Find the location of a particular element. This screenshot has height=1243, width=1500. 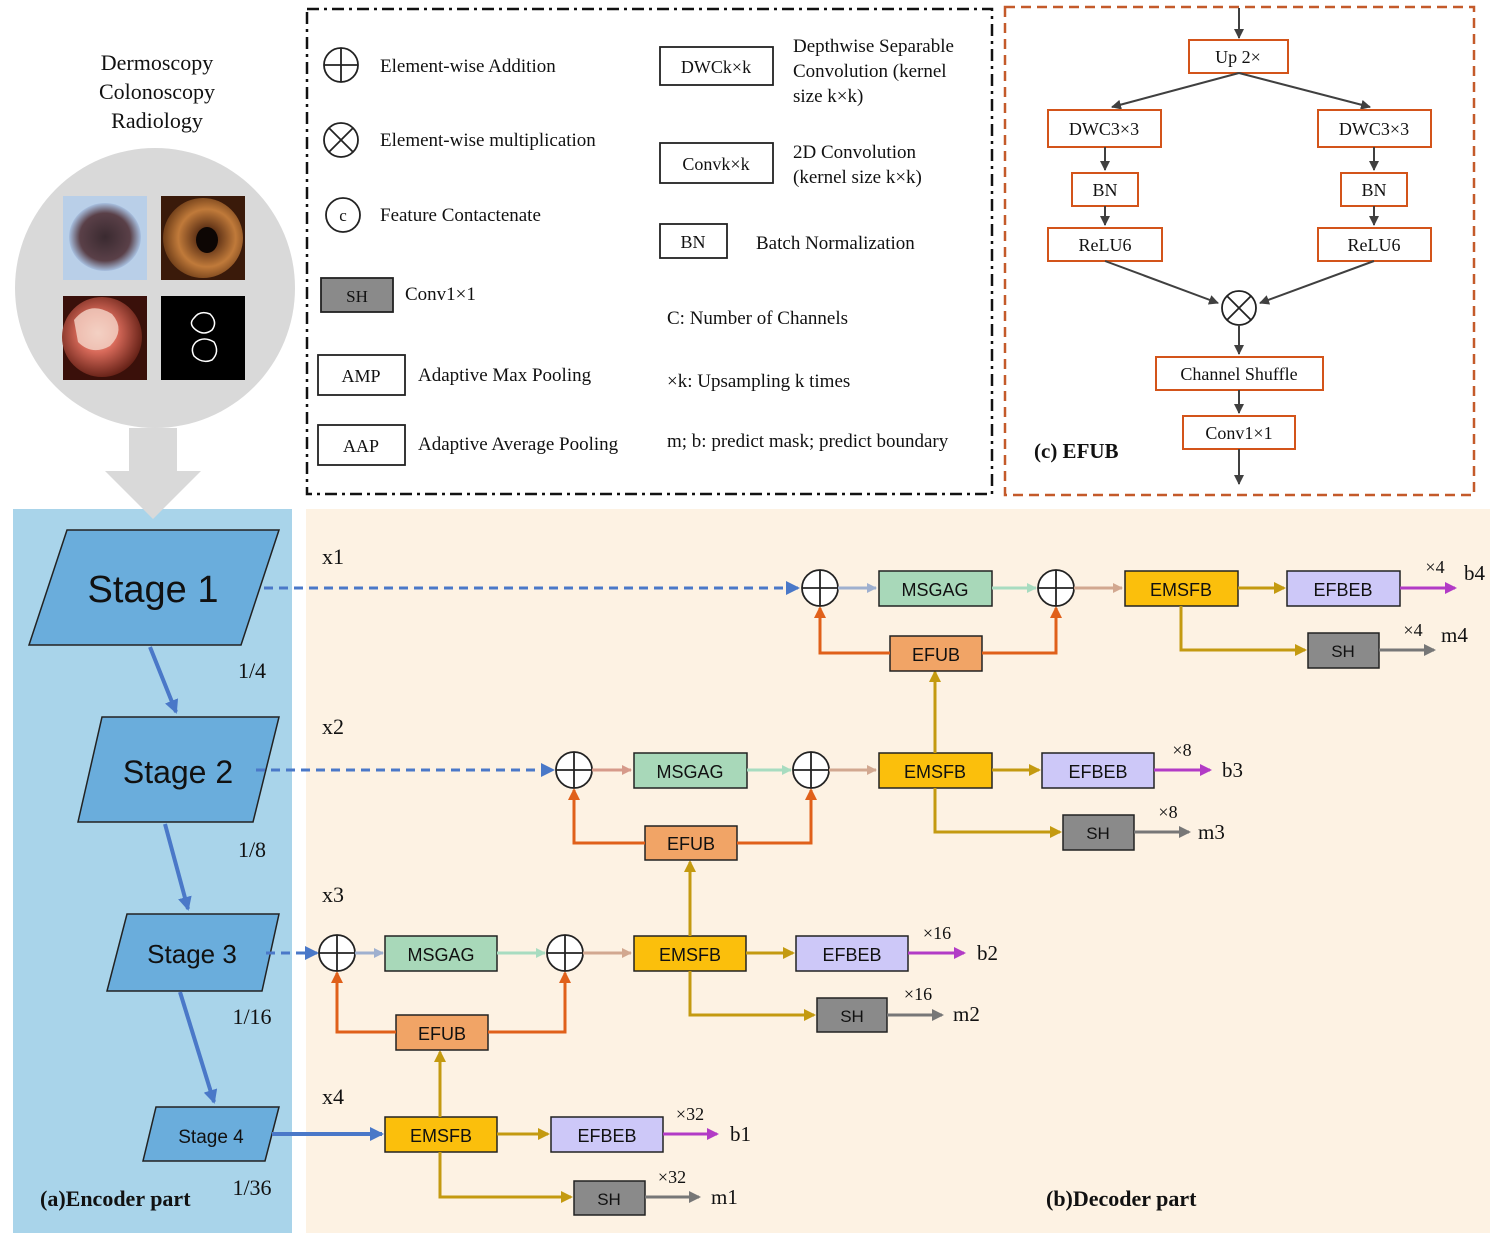

stage-1-shape is located at coordinates (154, 587).